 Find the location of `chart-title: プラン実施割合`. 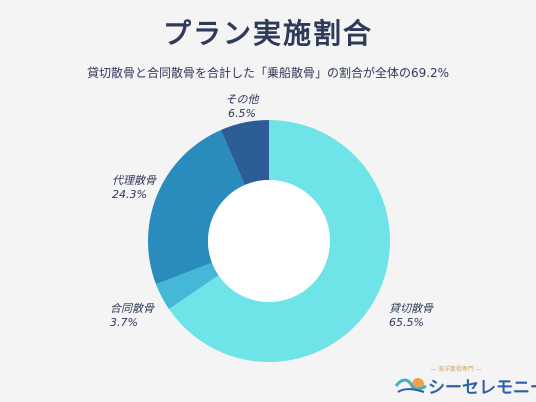

chart-title: プラン実施割合 is located at coordinates (267, 33).